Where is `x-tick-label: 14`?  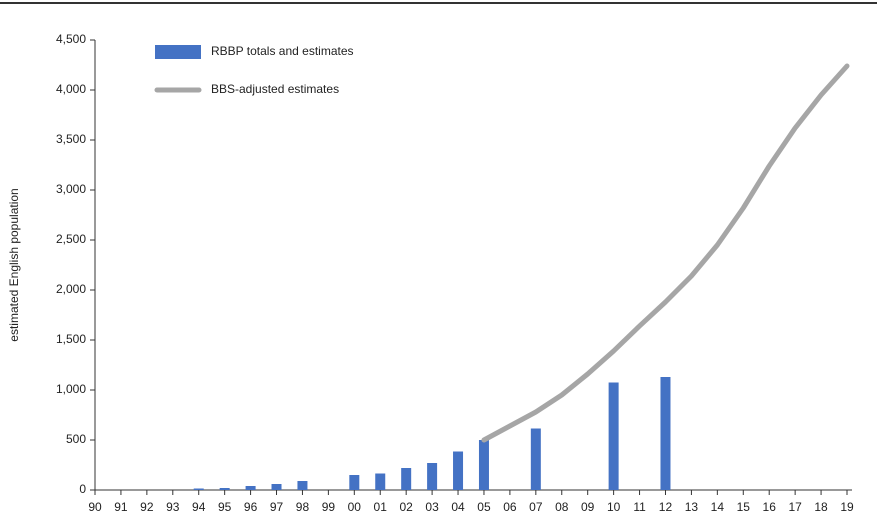
x-tick-label: 14 is located at coordinates (718, 507).